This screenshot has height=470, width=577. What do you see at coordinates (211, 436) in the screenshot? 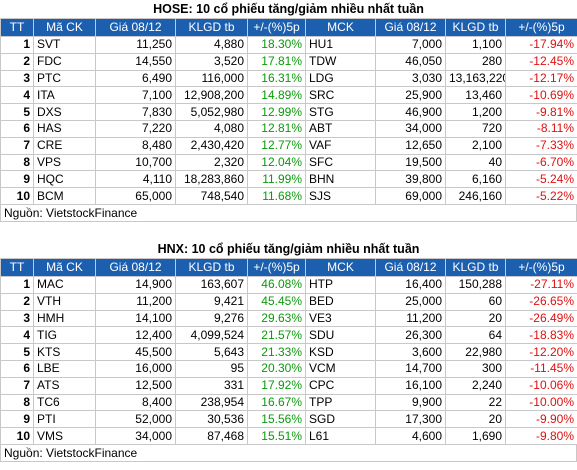
I see `cell: 87,468` at bounding box center [211, 436].